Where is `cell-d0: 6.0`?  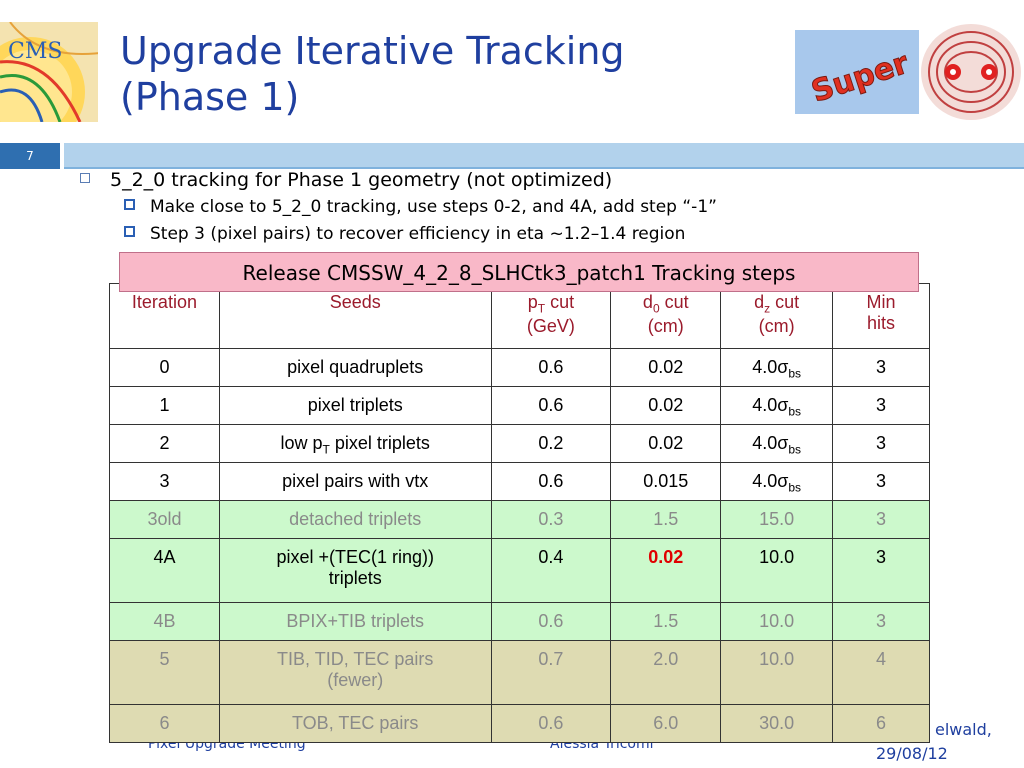
cell-d0: 6.0 is located at coordinates (666, 723).